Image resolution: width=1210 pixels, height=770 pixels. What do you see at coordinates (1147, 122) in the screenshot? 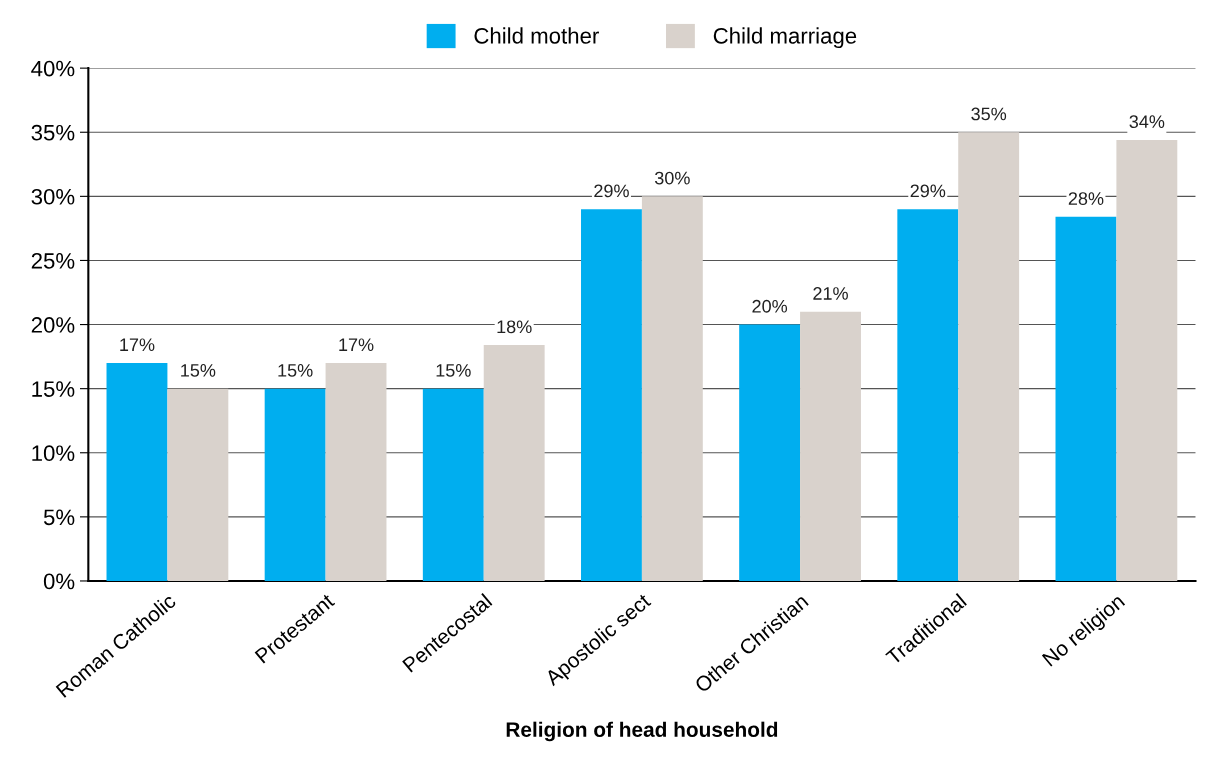
I see `data-label: 34%` at bounding box center [1147, 122].